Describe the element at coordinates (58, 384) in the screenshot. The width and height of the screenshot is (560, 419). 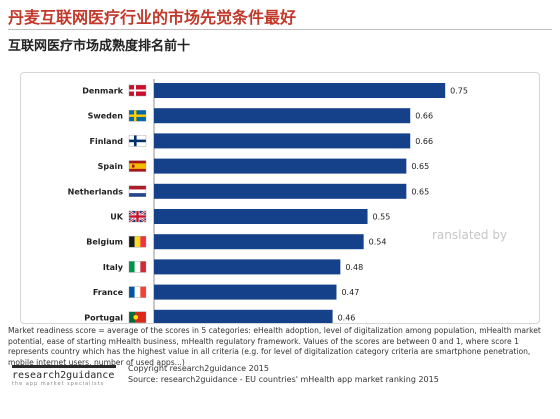
I see `logo-tagline: the app market specialists` at that location.